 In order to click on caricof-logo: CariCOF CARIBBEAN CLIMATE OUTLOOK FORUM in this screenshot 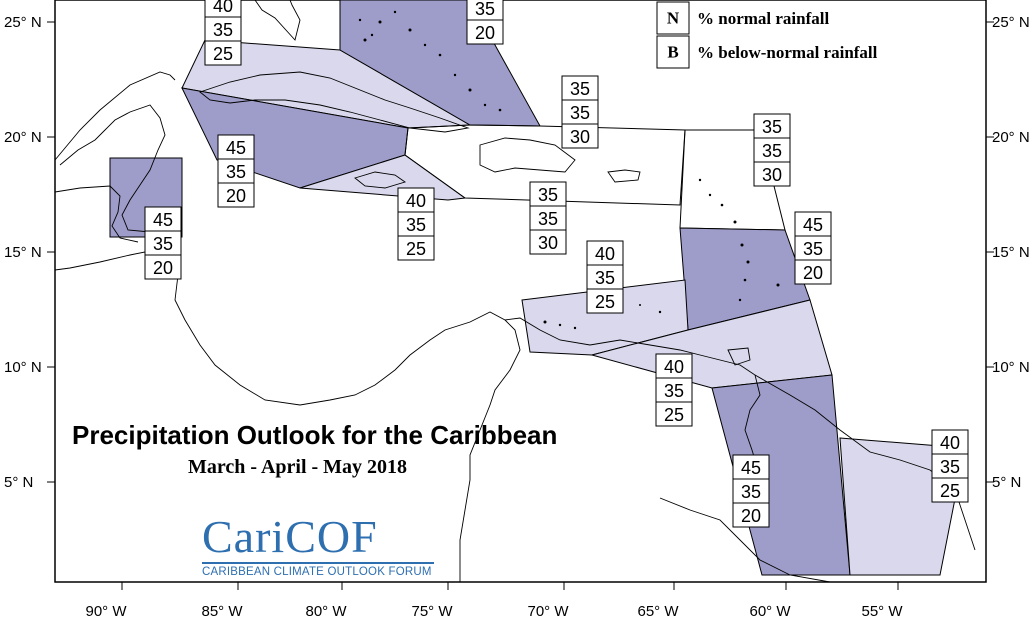, I will do `click(318, 546)`.